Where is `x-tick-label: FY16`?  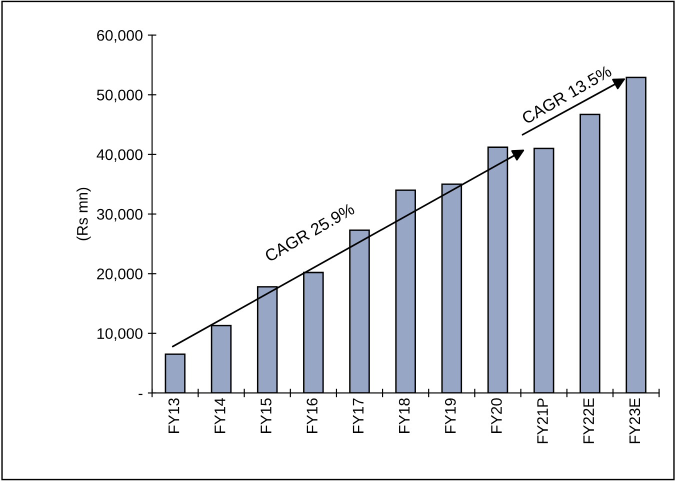
x-tick-label: FY16 is located at coordinates (312, 415).